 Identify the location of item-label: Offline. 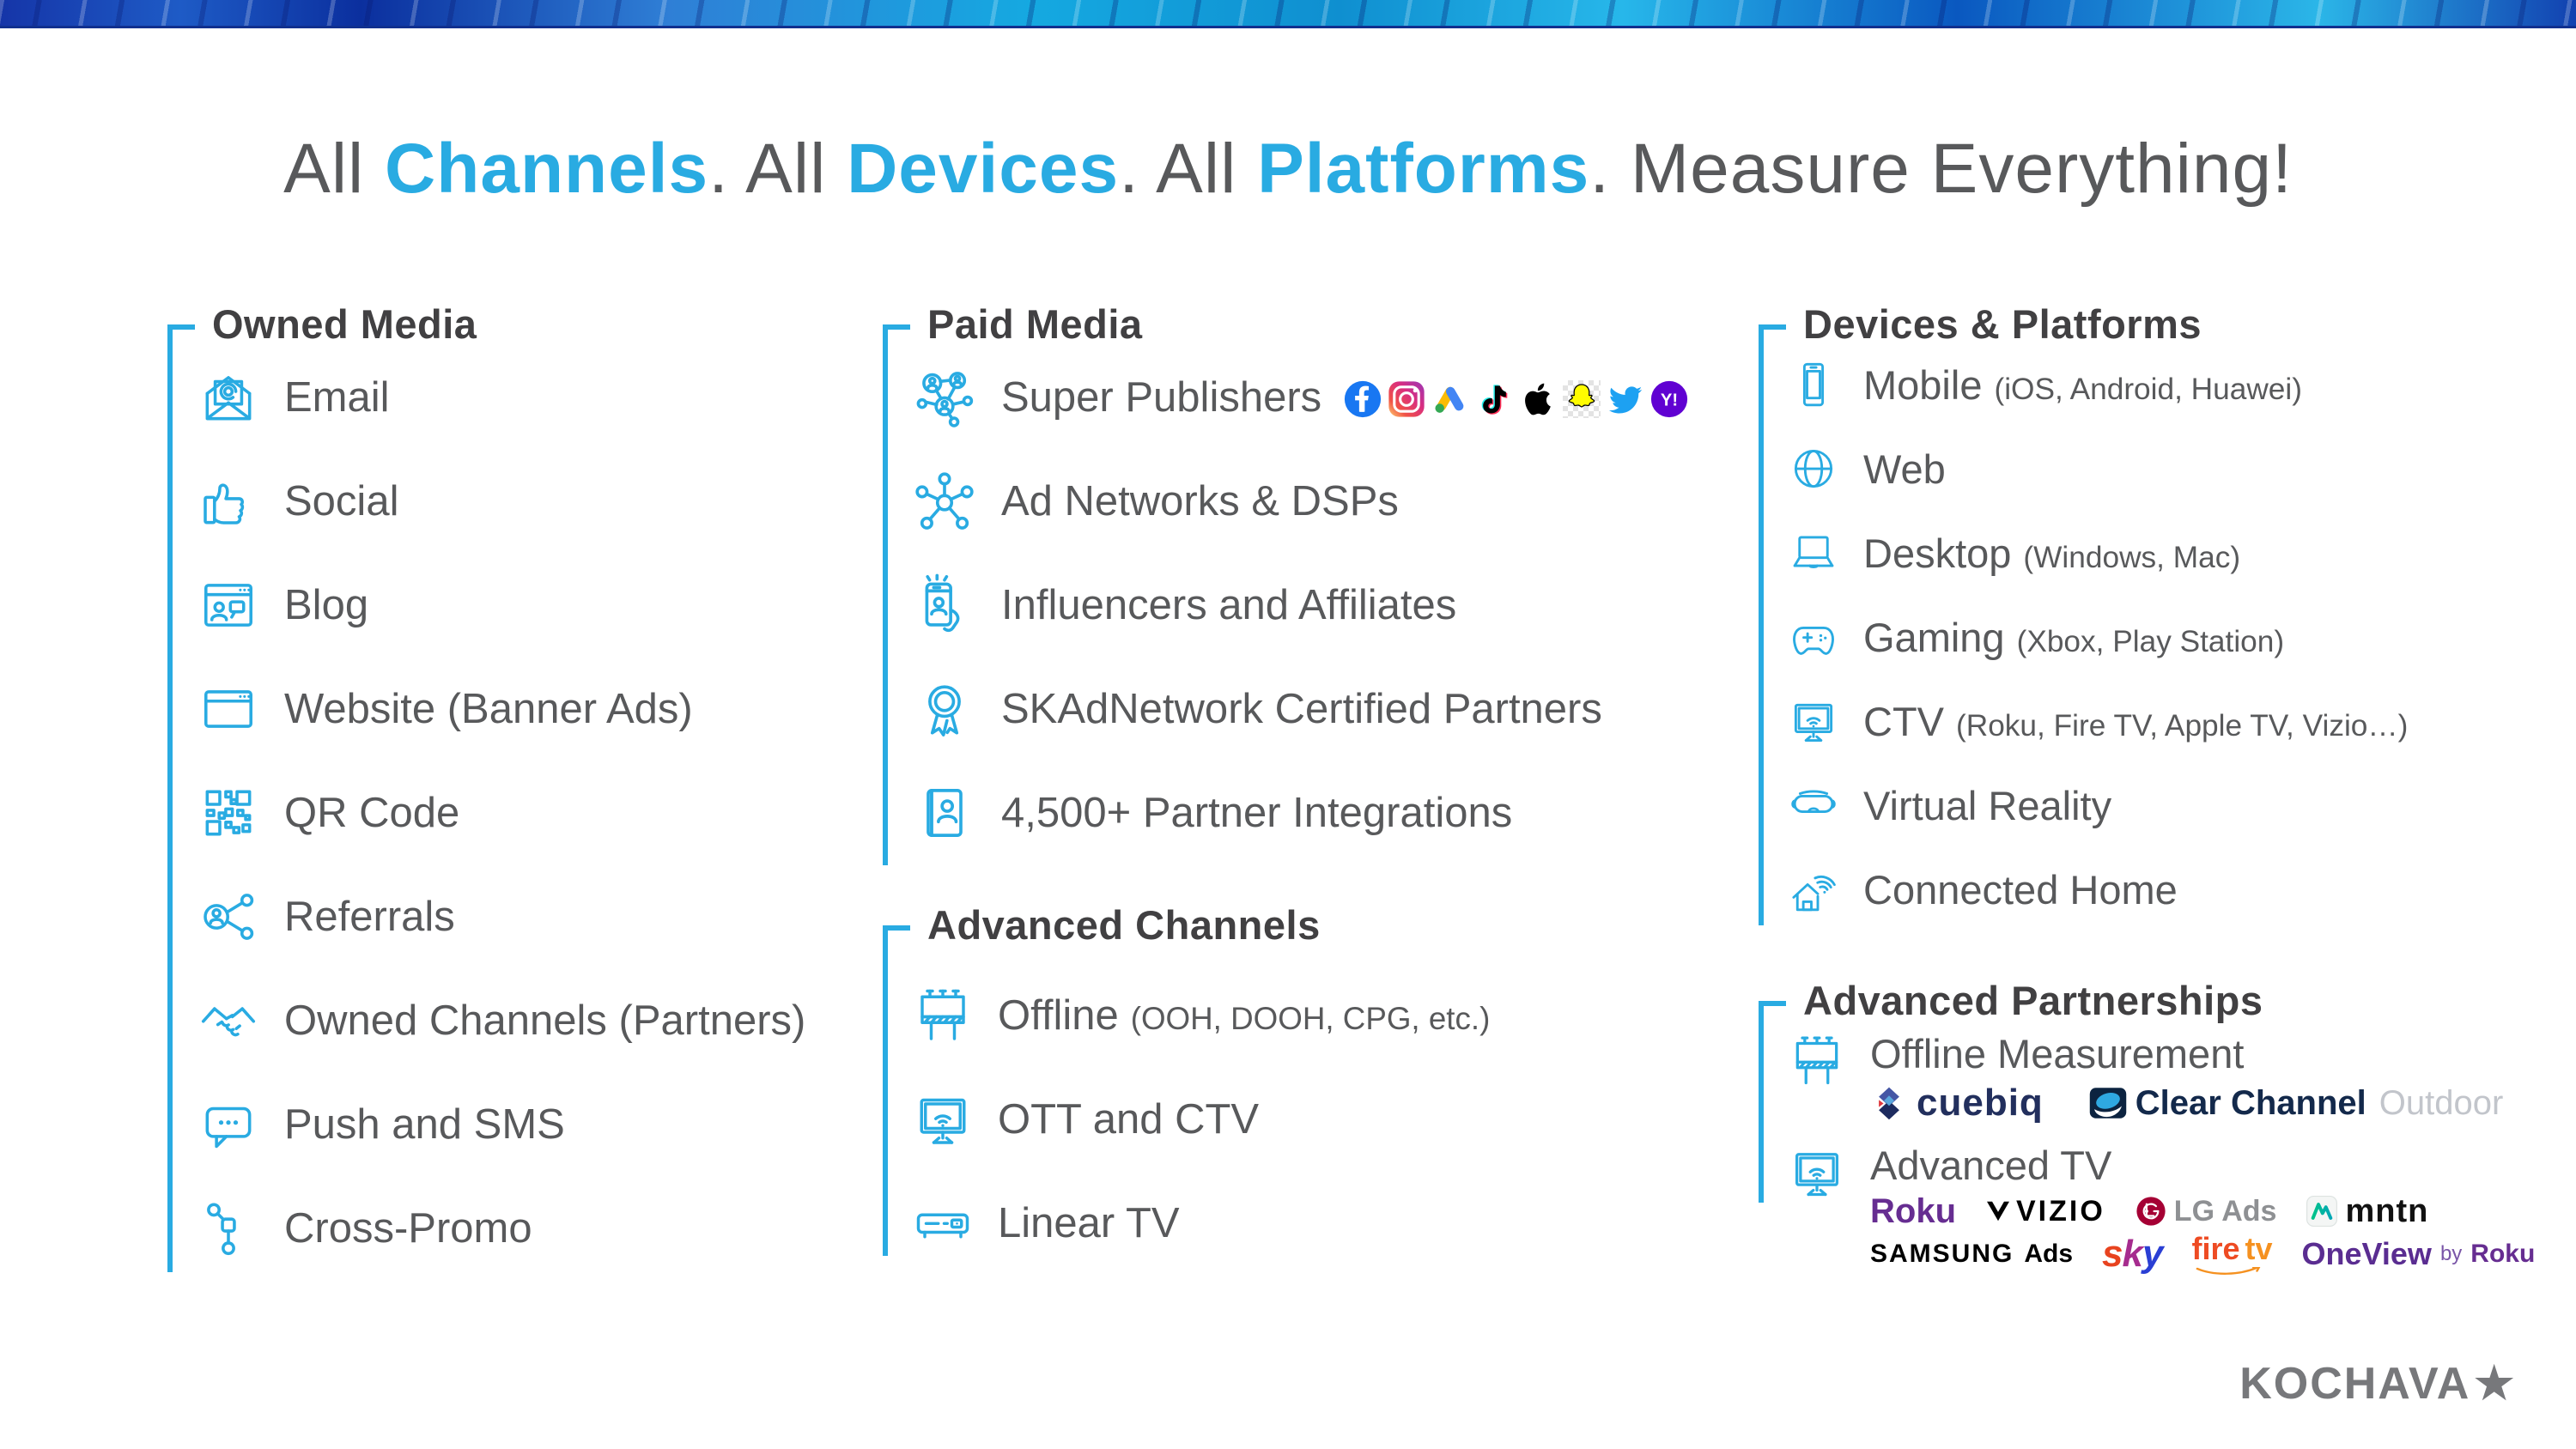
(1058, 1015).